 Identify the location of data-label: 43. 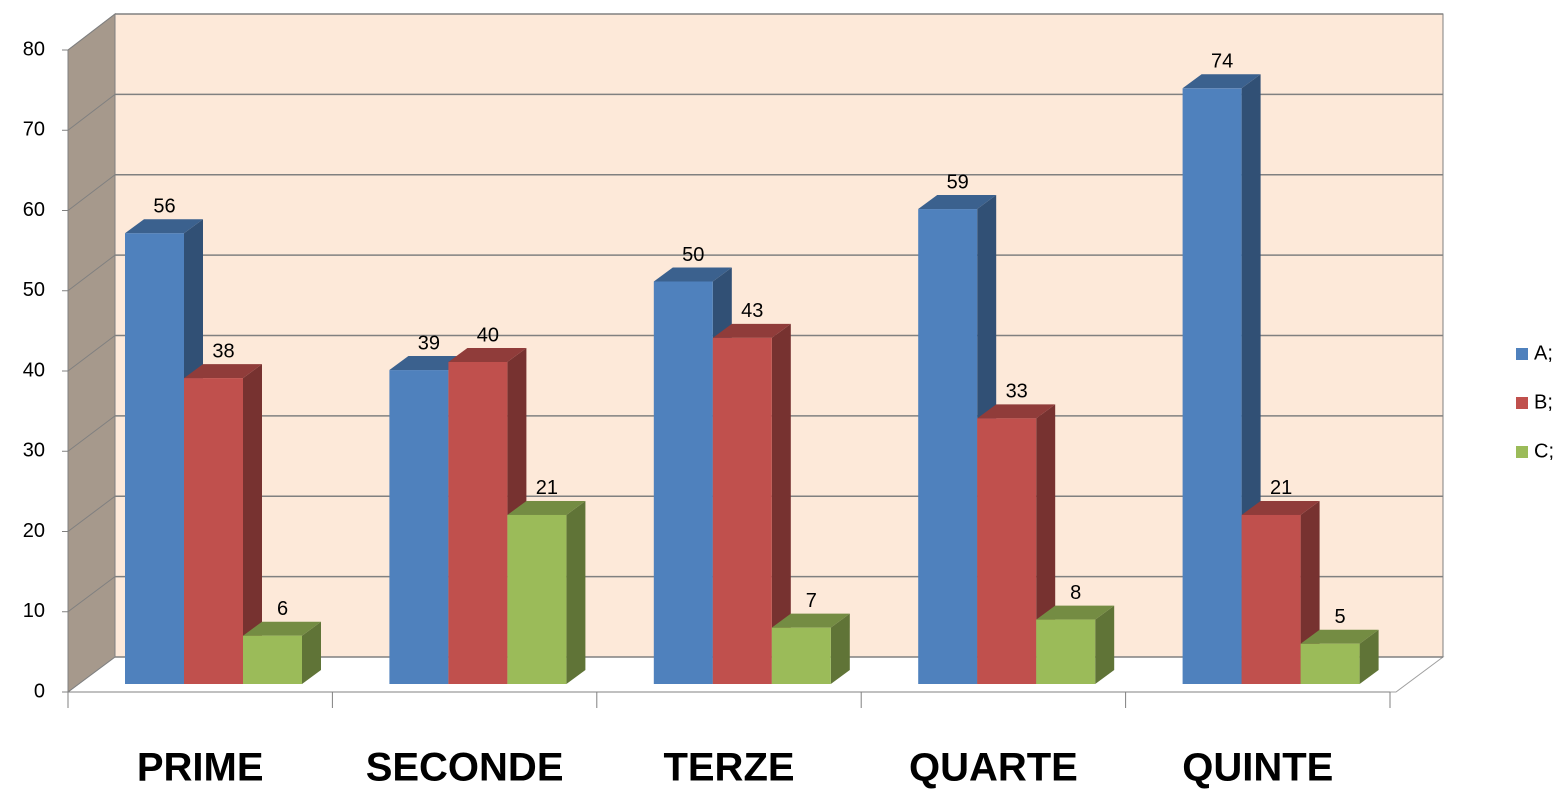
(752, 311).